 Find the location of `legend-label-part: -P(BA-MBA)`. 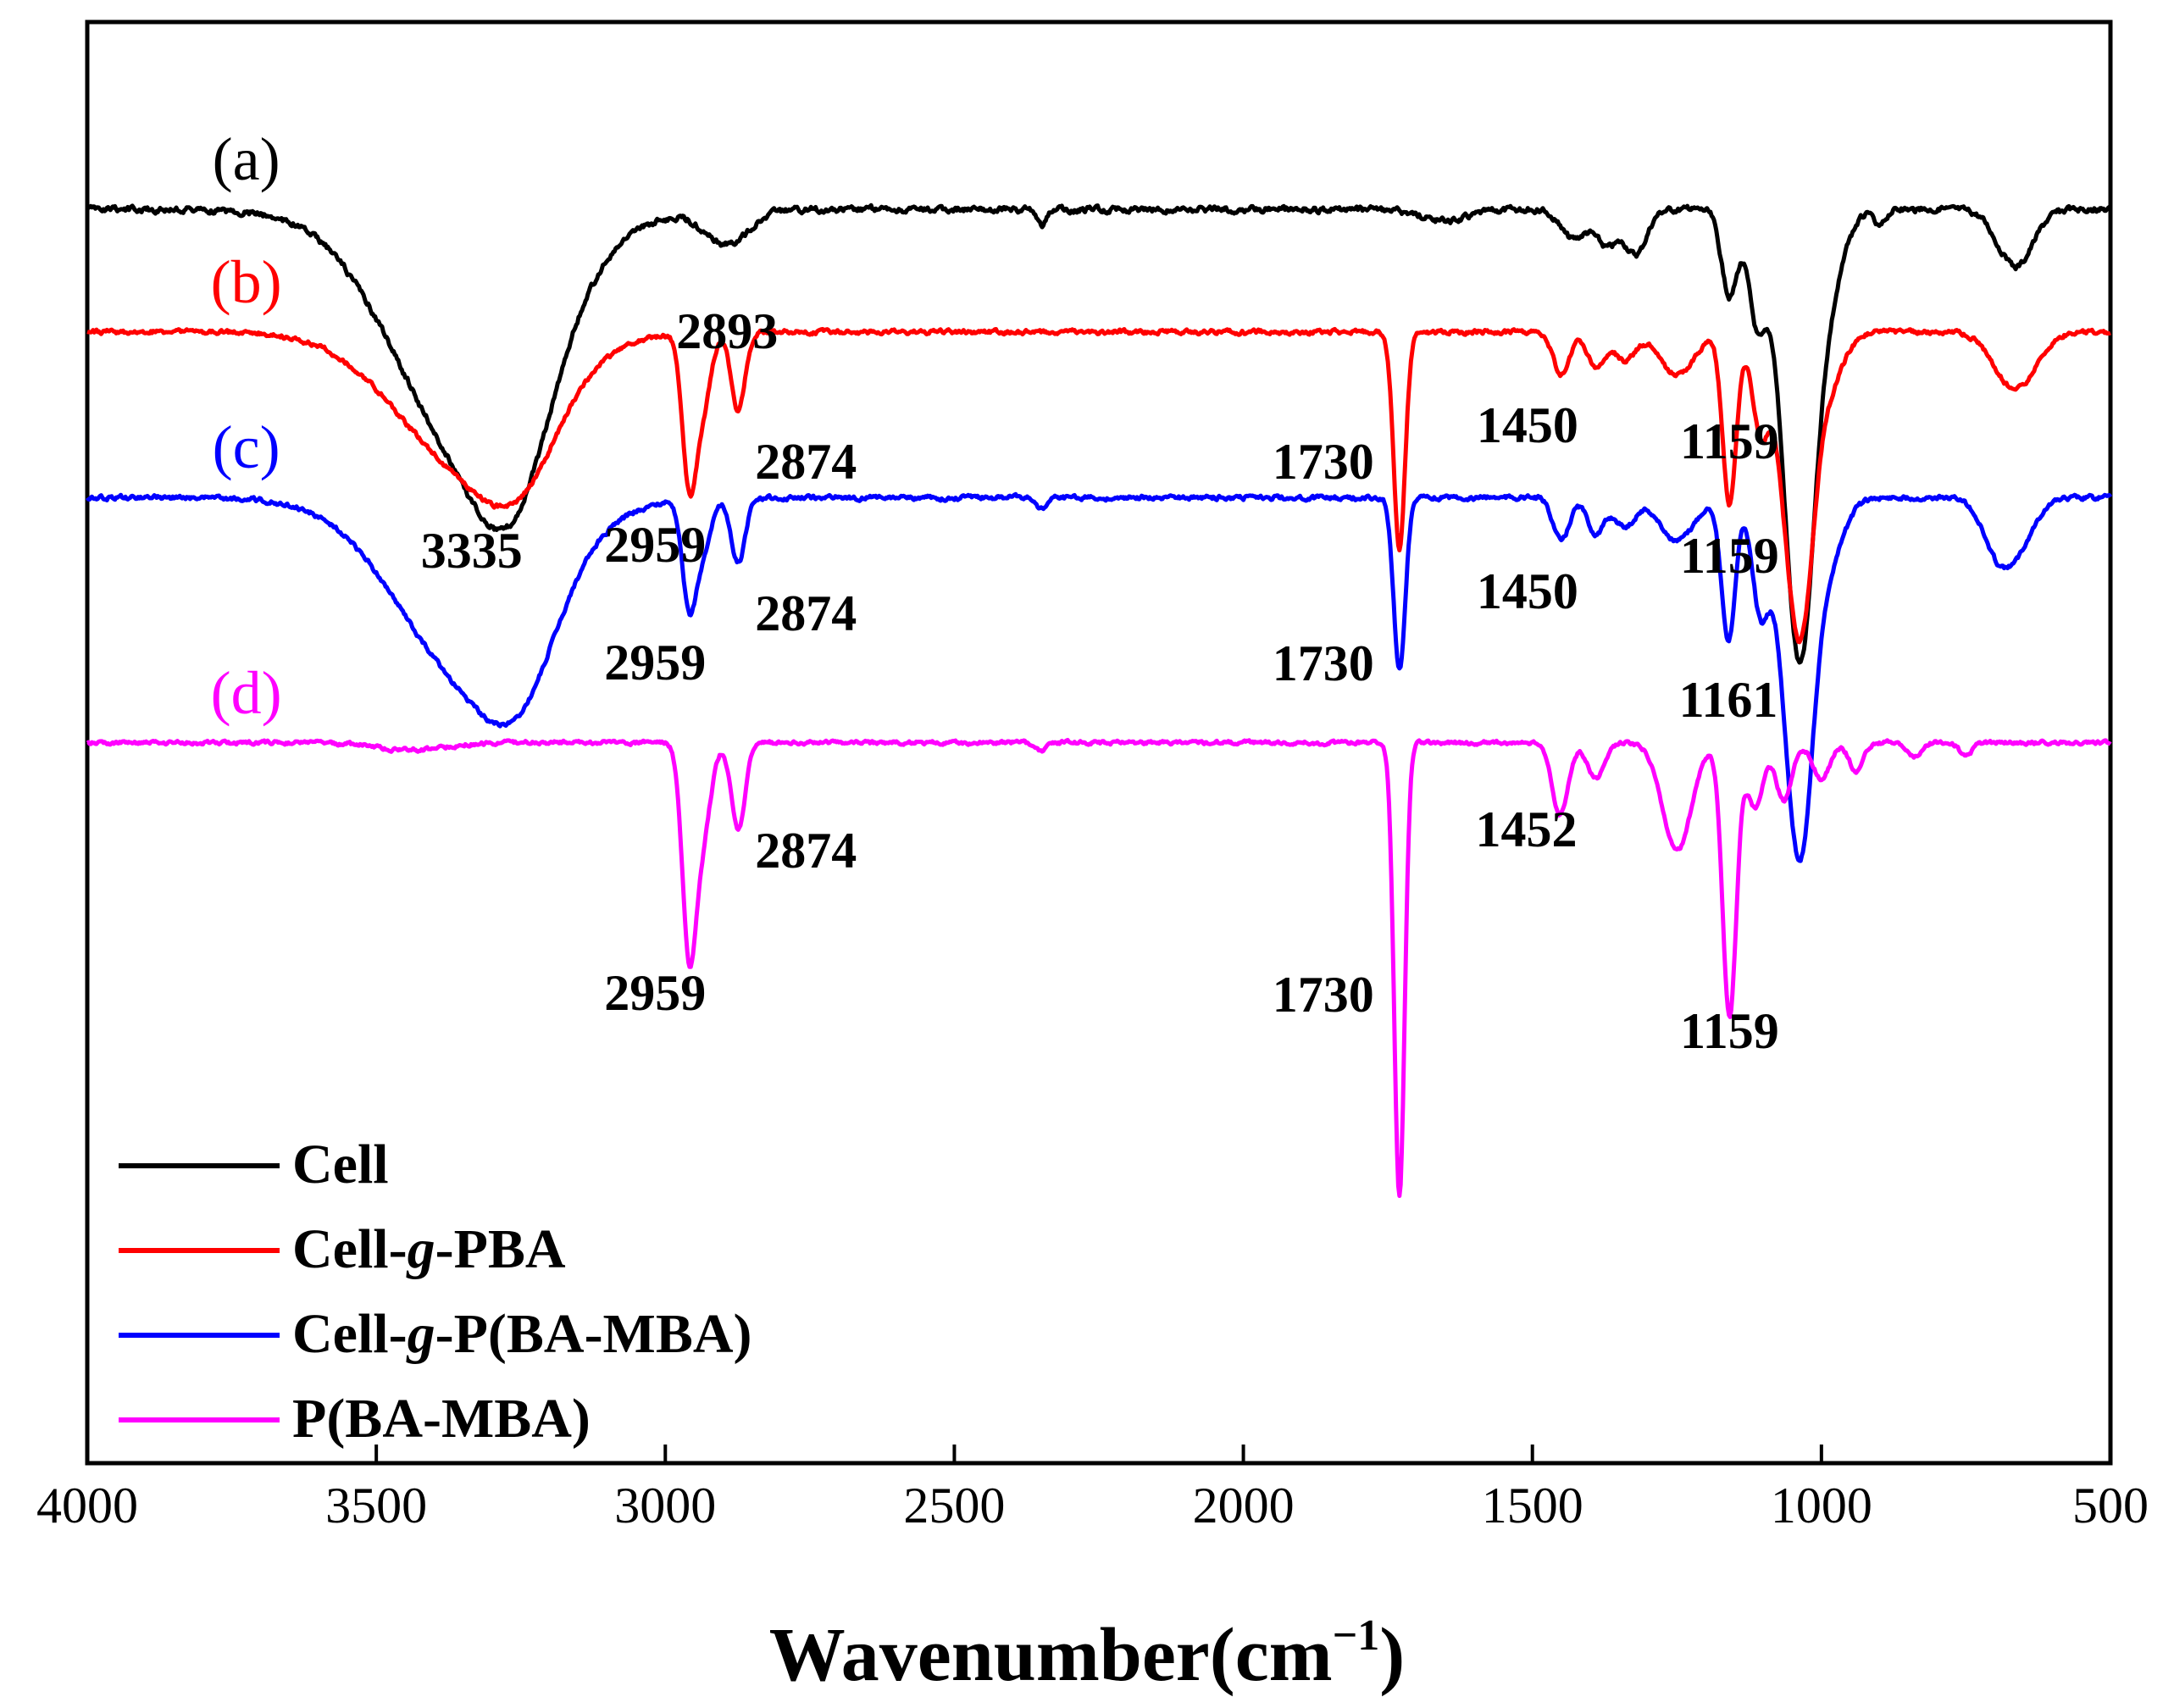

legend-label-part: -P(BA-MBA) is located at coordinates (594, 1334).